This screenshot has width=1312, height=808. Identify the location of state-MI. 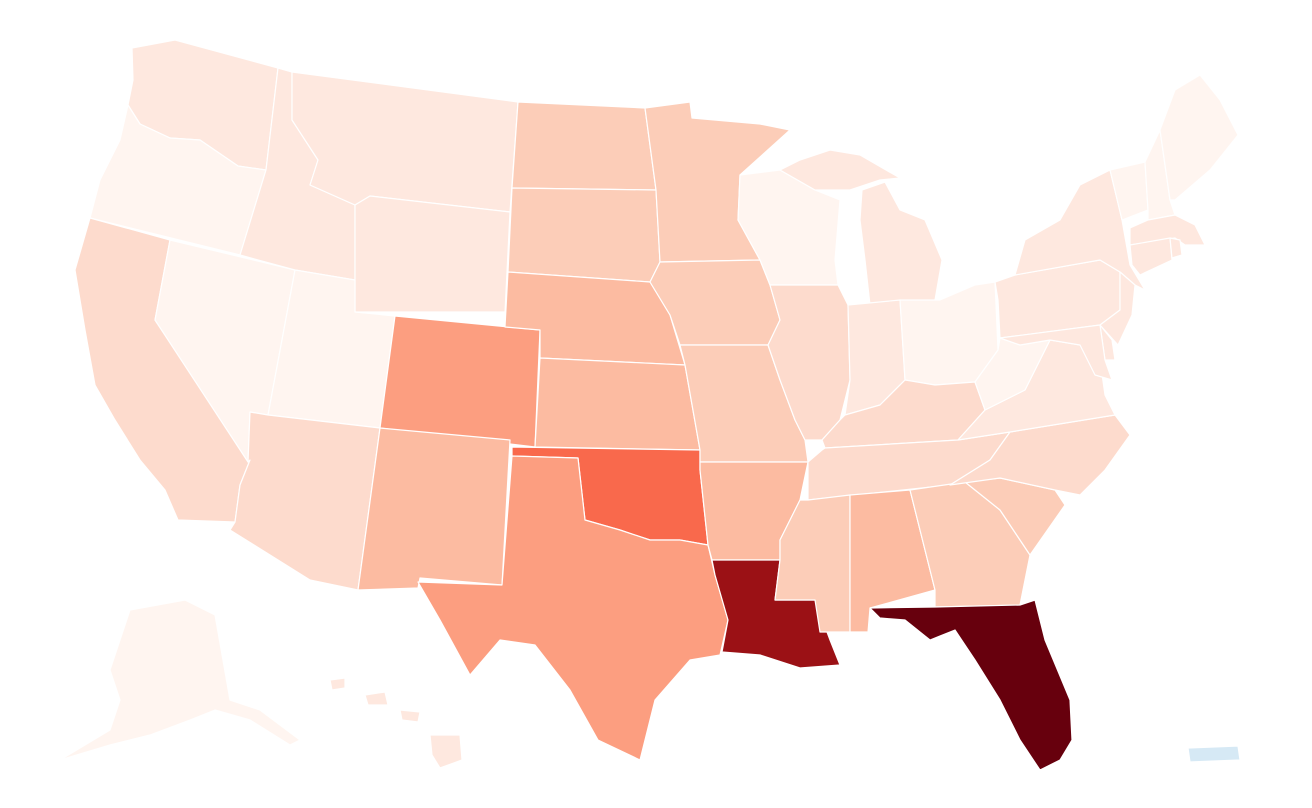
(861, 227).